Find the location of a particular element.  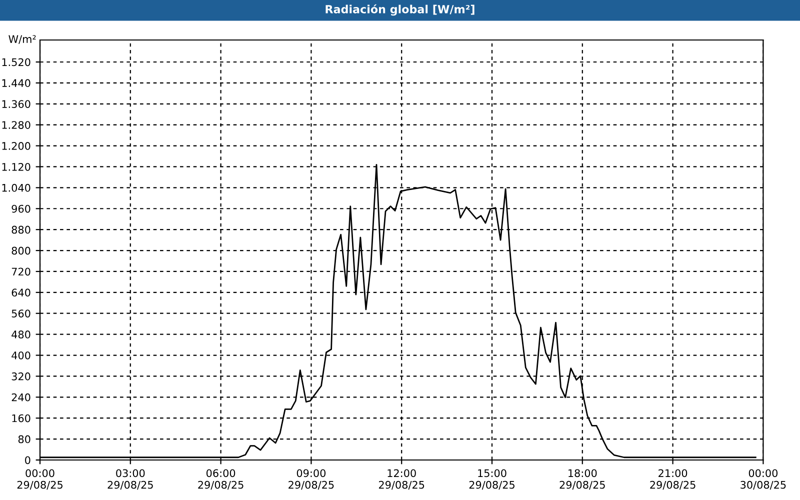

y-tick-label: 1.440 is located at coordinates (16, 83).